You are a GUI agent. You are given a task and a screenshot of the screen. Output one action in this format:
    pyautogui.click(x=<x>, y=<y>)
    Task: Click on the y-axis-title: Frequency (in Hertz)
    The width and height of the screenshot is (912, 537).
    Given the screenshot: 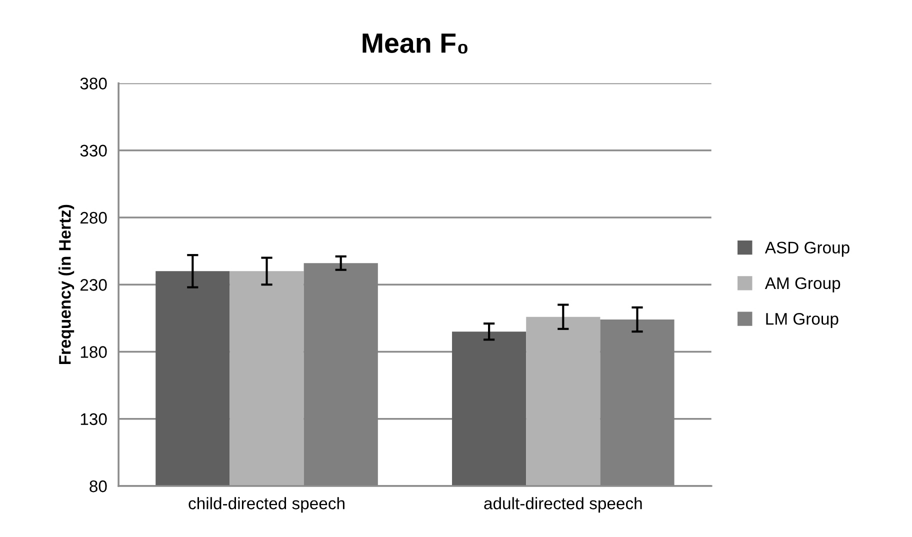 What is the action you would take?
    pyautogui.click(x=66, y=284)
    